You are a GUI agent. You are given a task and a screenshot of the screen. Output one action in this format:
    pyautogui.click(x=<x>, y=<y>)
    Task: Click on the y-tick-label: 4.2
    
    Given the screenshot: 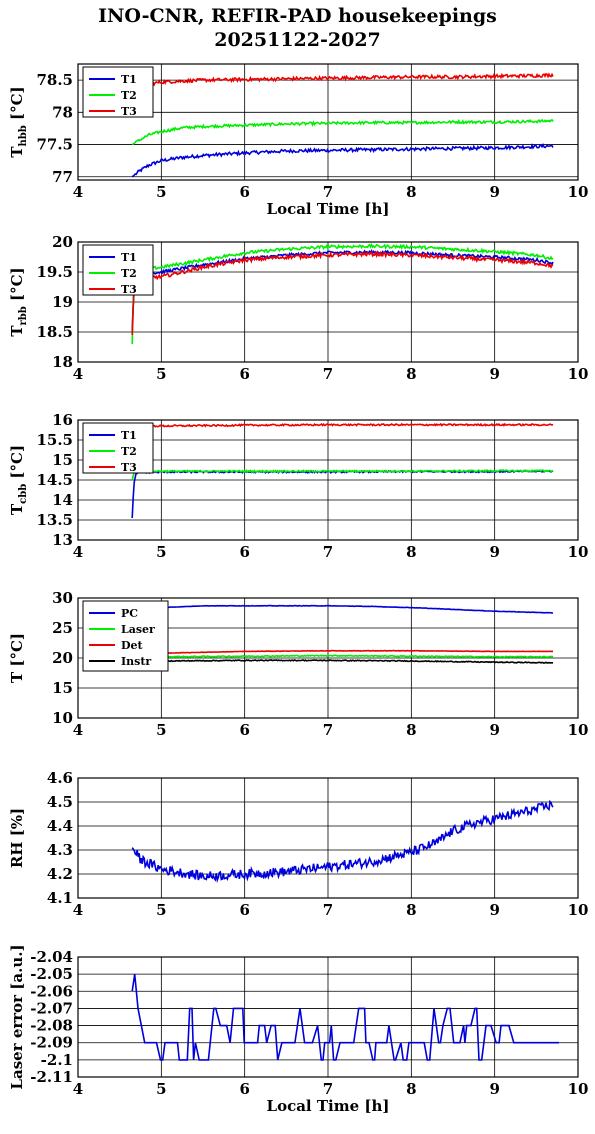 What is the action you would take?
    pyautogui.click(x=60, y=874)
    